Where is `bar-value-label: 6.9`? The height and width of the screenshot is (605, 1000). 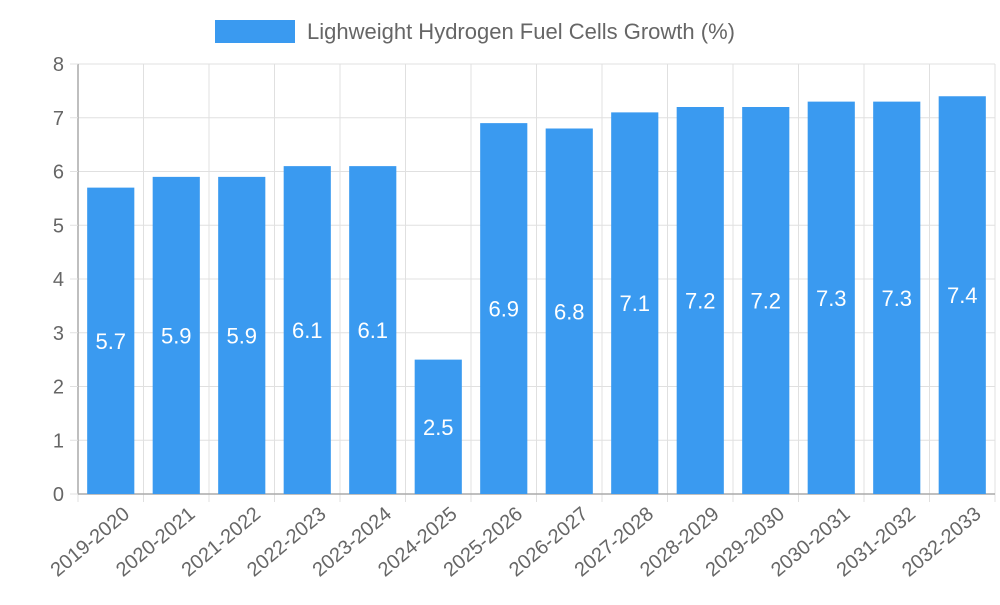 bar-value-label: 6.9 is located at coordinates (503, 309).